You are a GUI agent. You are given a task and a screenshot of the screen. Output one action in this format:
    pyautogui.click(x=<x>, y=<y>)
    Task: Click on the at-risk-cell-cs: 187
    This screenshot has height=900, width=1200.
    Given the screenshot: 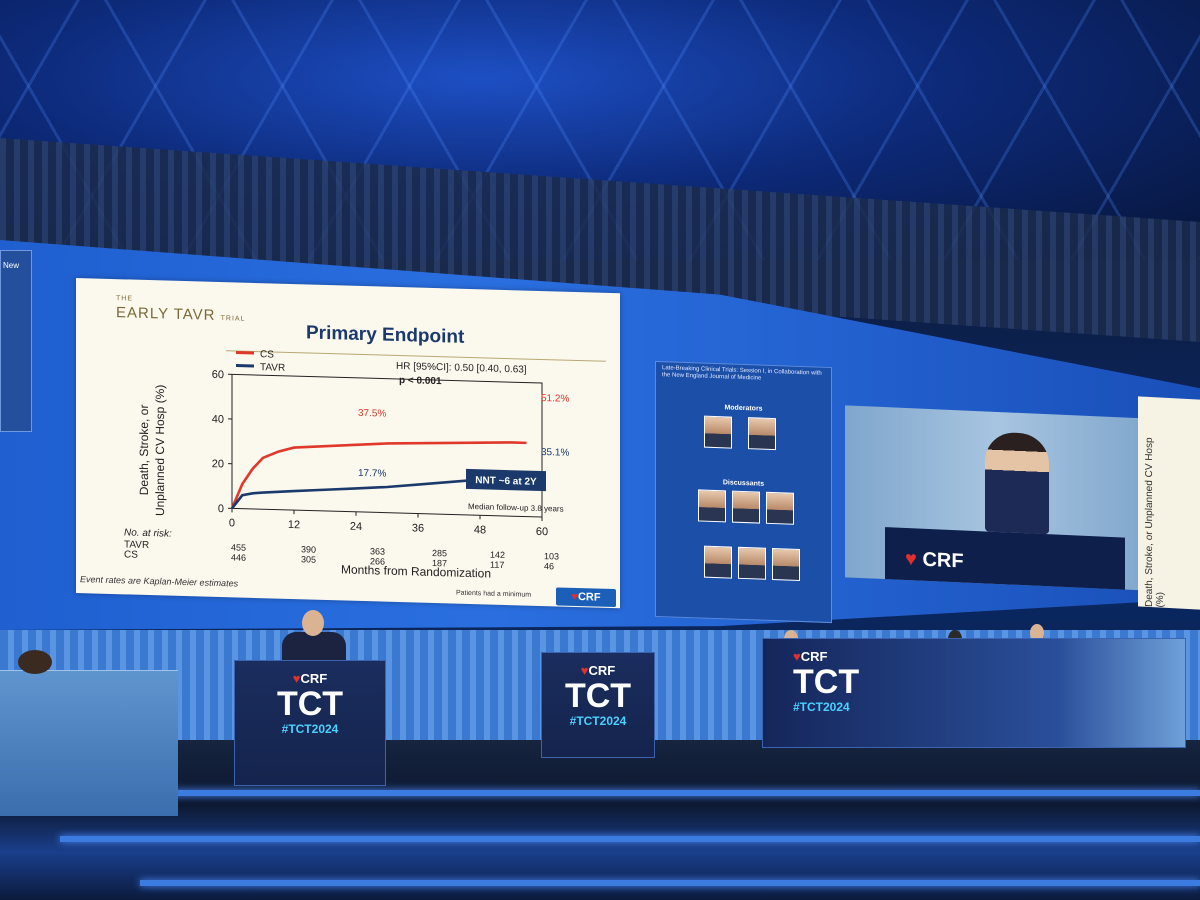 What is the action you would take?
    pyautogui.click(x=440, y=563)
    